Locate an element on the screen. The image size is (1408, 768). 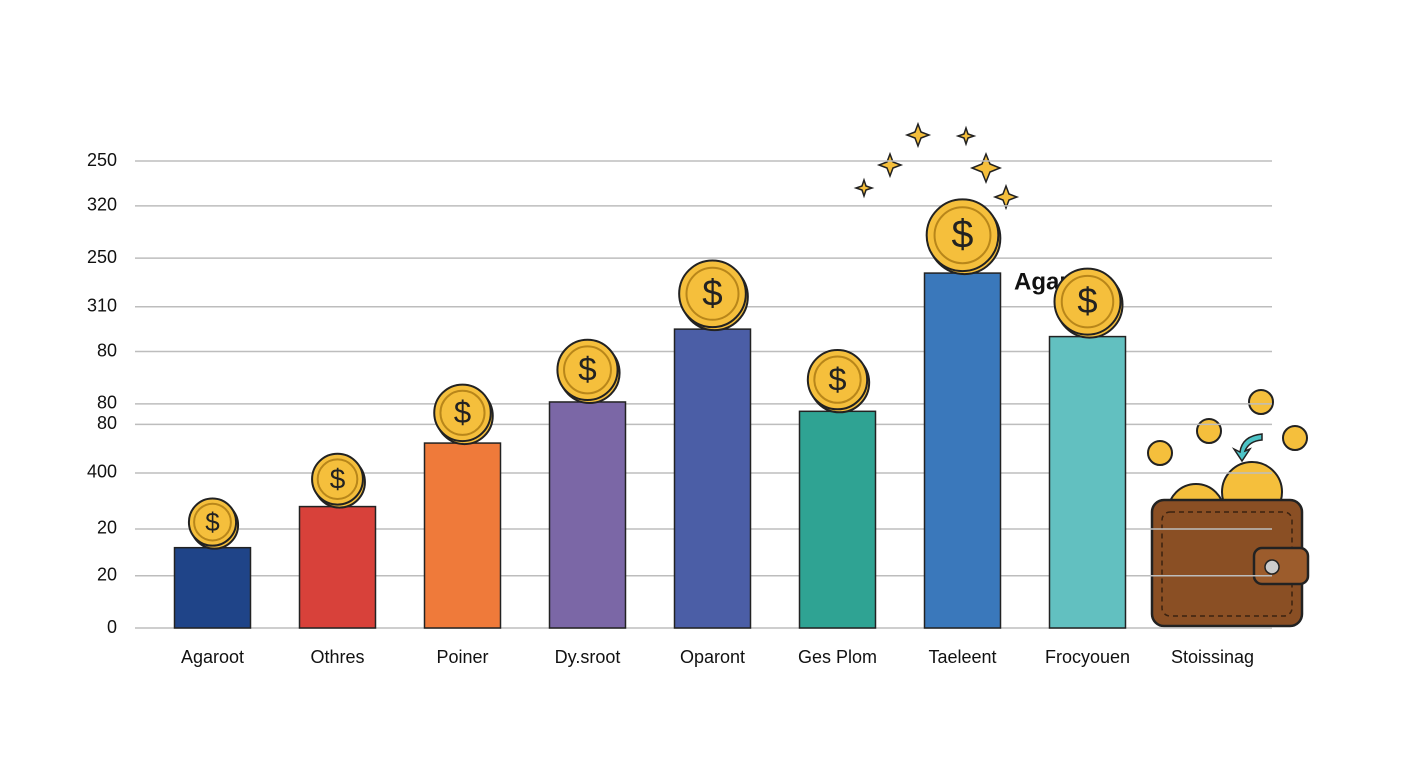
wallet is located at coordinates (1228, 508).